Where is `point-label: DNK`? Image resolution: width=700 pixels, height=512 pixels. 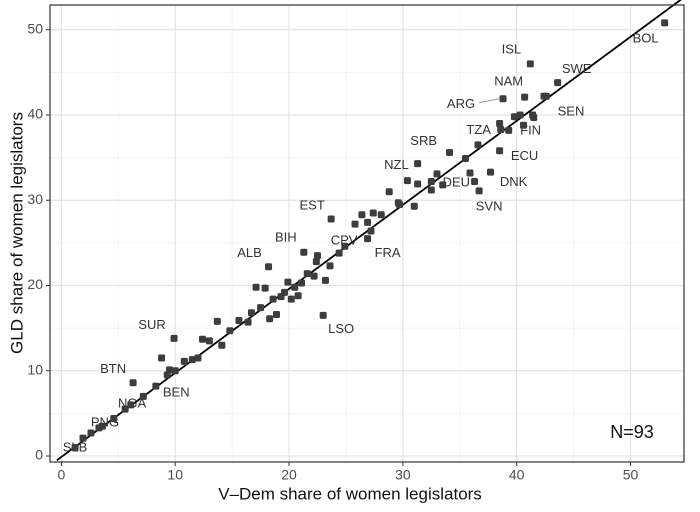
point-label: DNK is located at coordinates (514, 181).